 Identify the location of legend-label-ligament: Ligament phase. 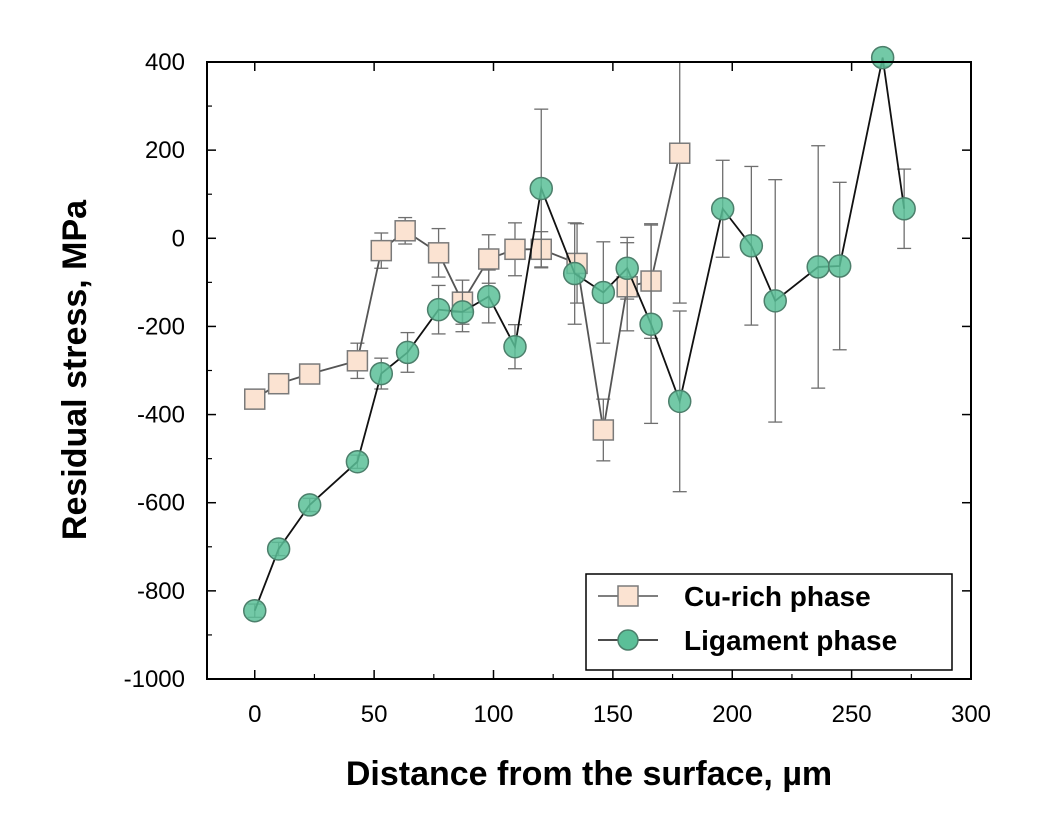
(790, 640).